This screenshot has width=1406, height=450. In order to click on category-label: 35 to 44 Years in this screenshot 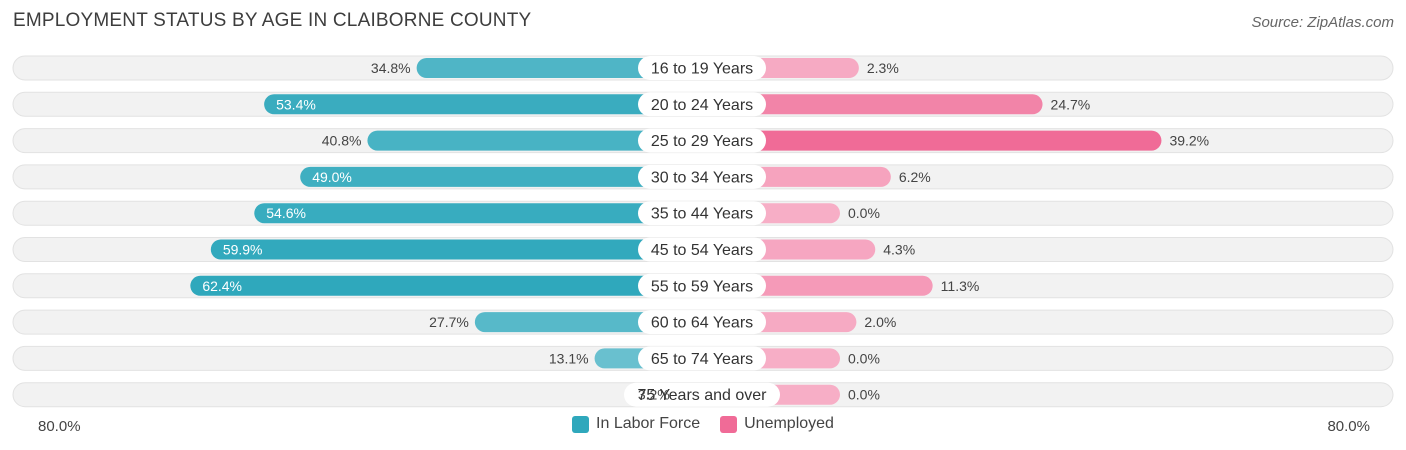, I will do `click(702, 214)`.